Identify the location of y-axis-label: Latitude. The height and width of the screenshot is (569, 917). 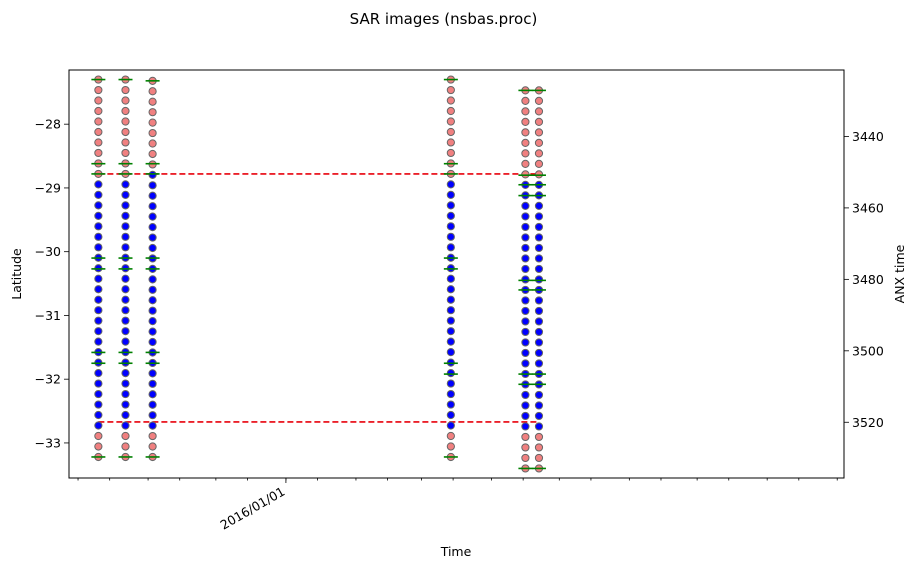
(16, 274).